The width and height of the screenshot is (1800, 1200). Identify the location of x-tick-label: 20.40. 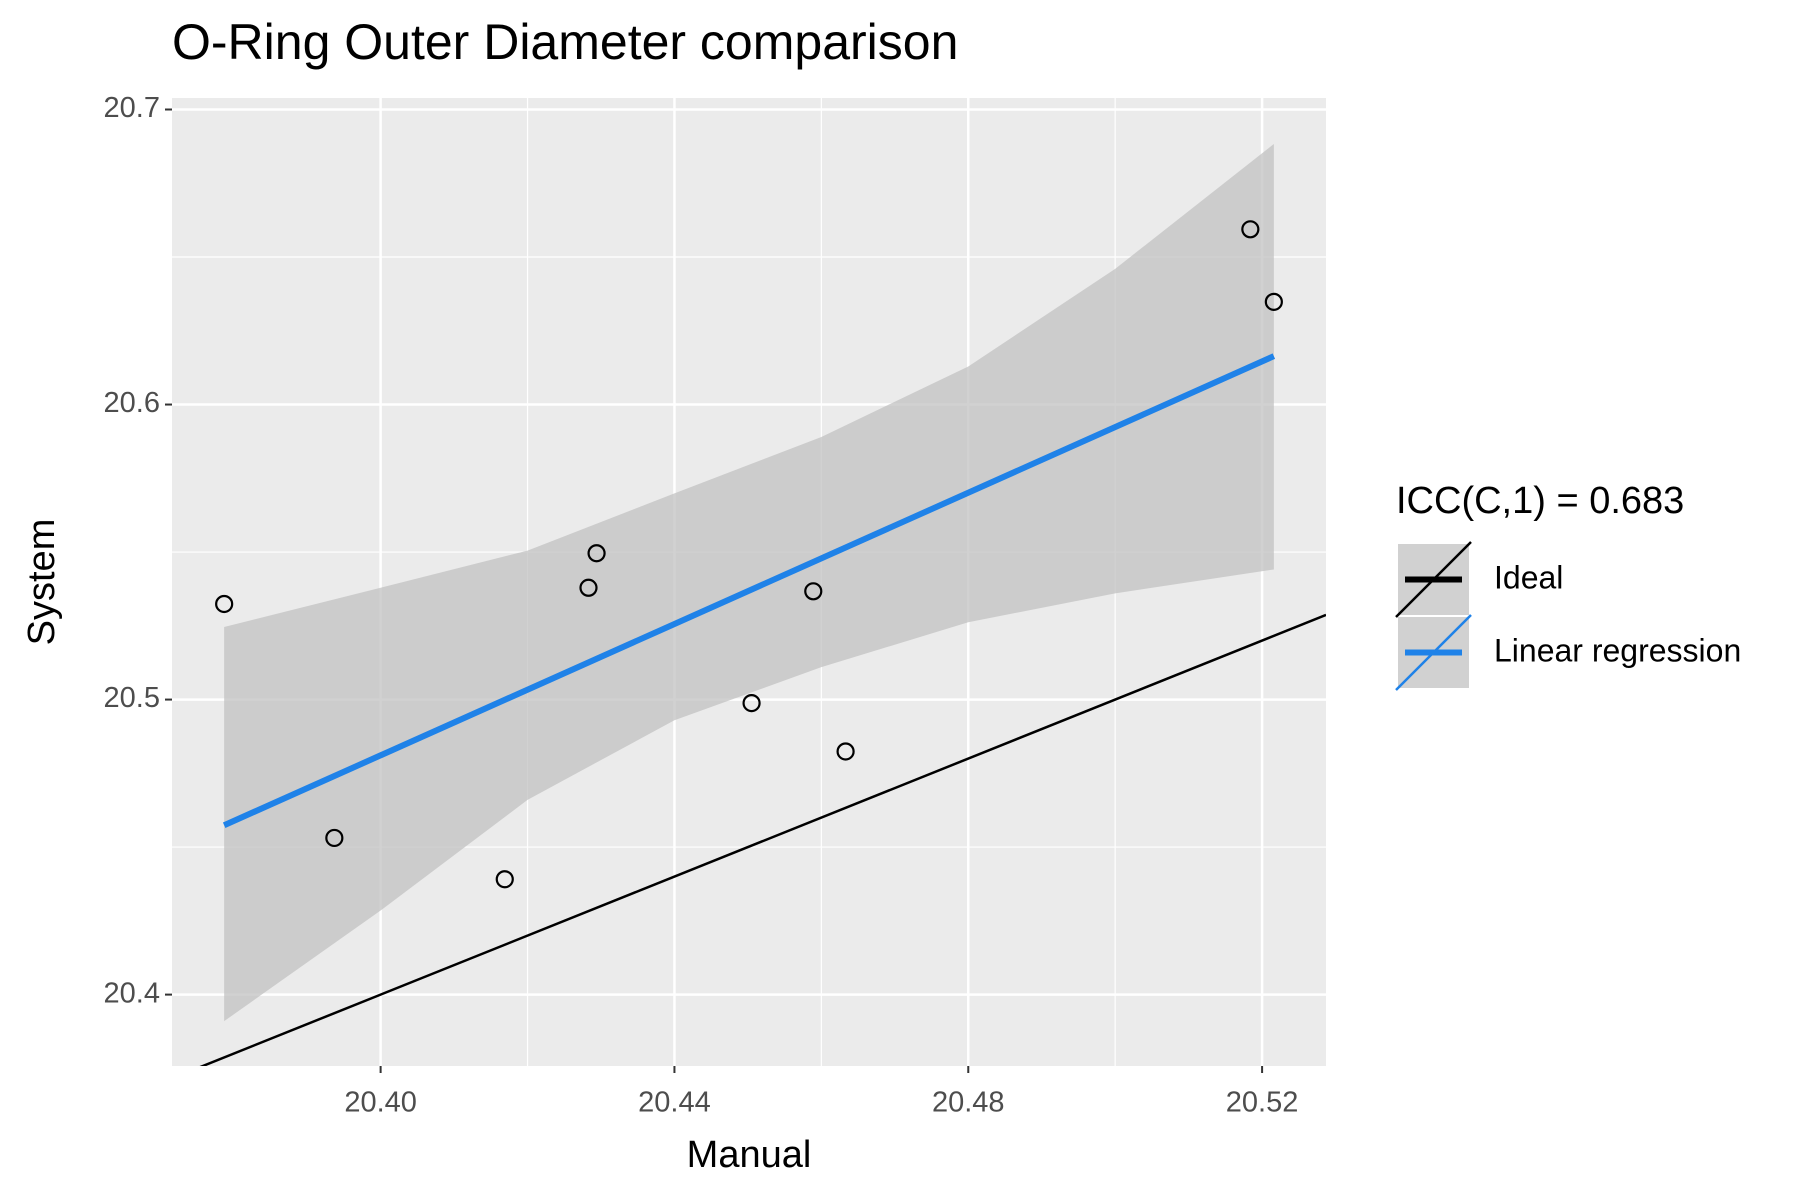
(380, 1103).